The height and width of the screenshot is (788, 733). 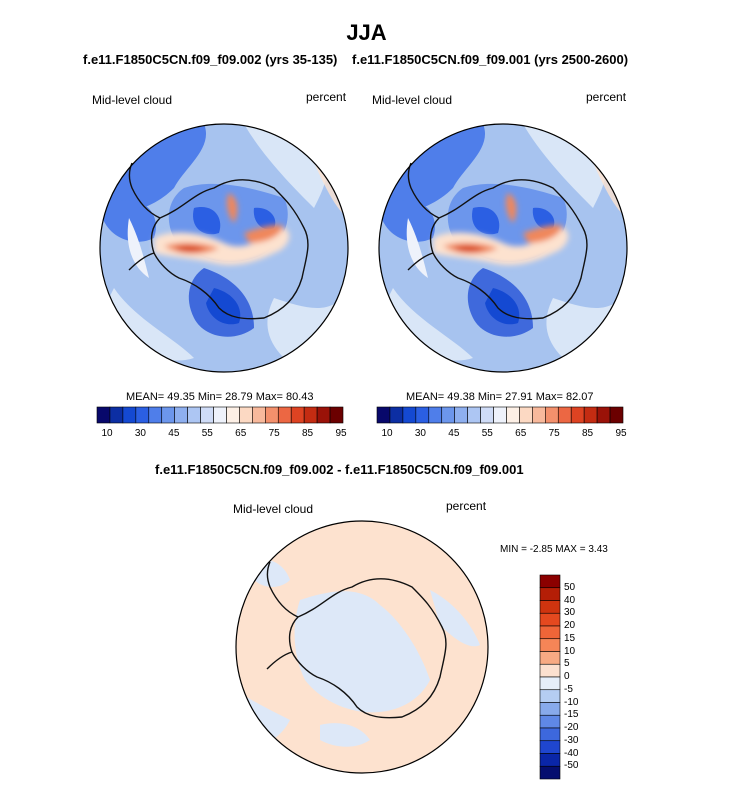 I want to click on right-map-border, so click(x=503, y=248).